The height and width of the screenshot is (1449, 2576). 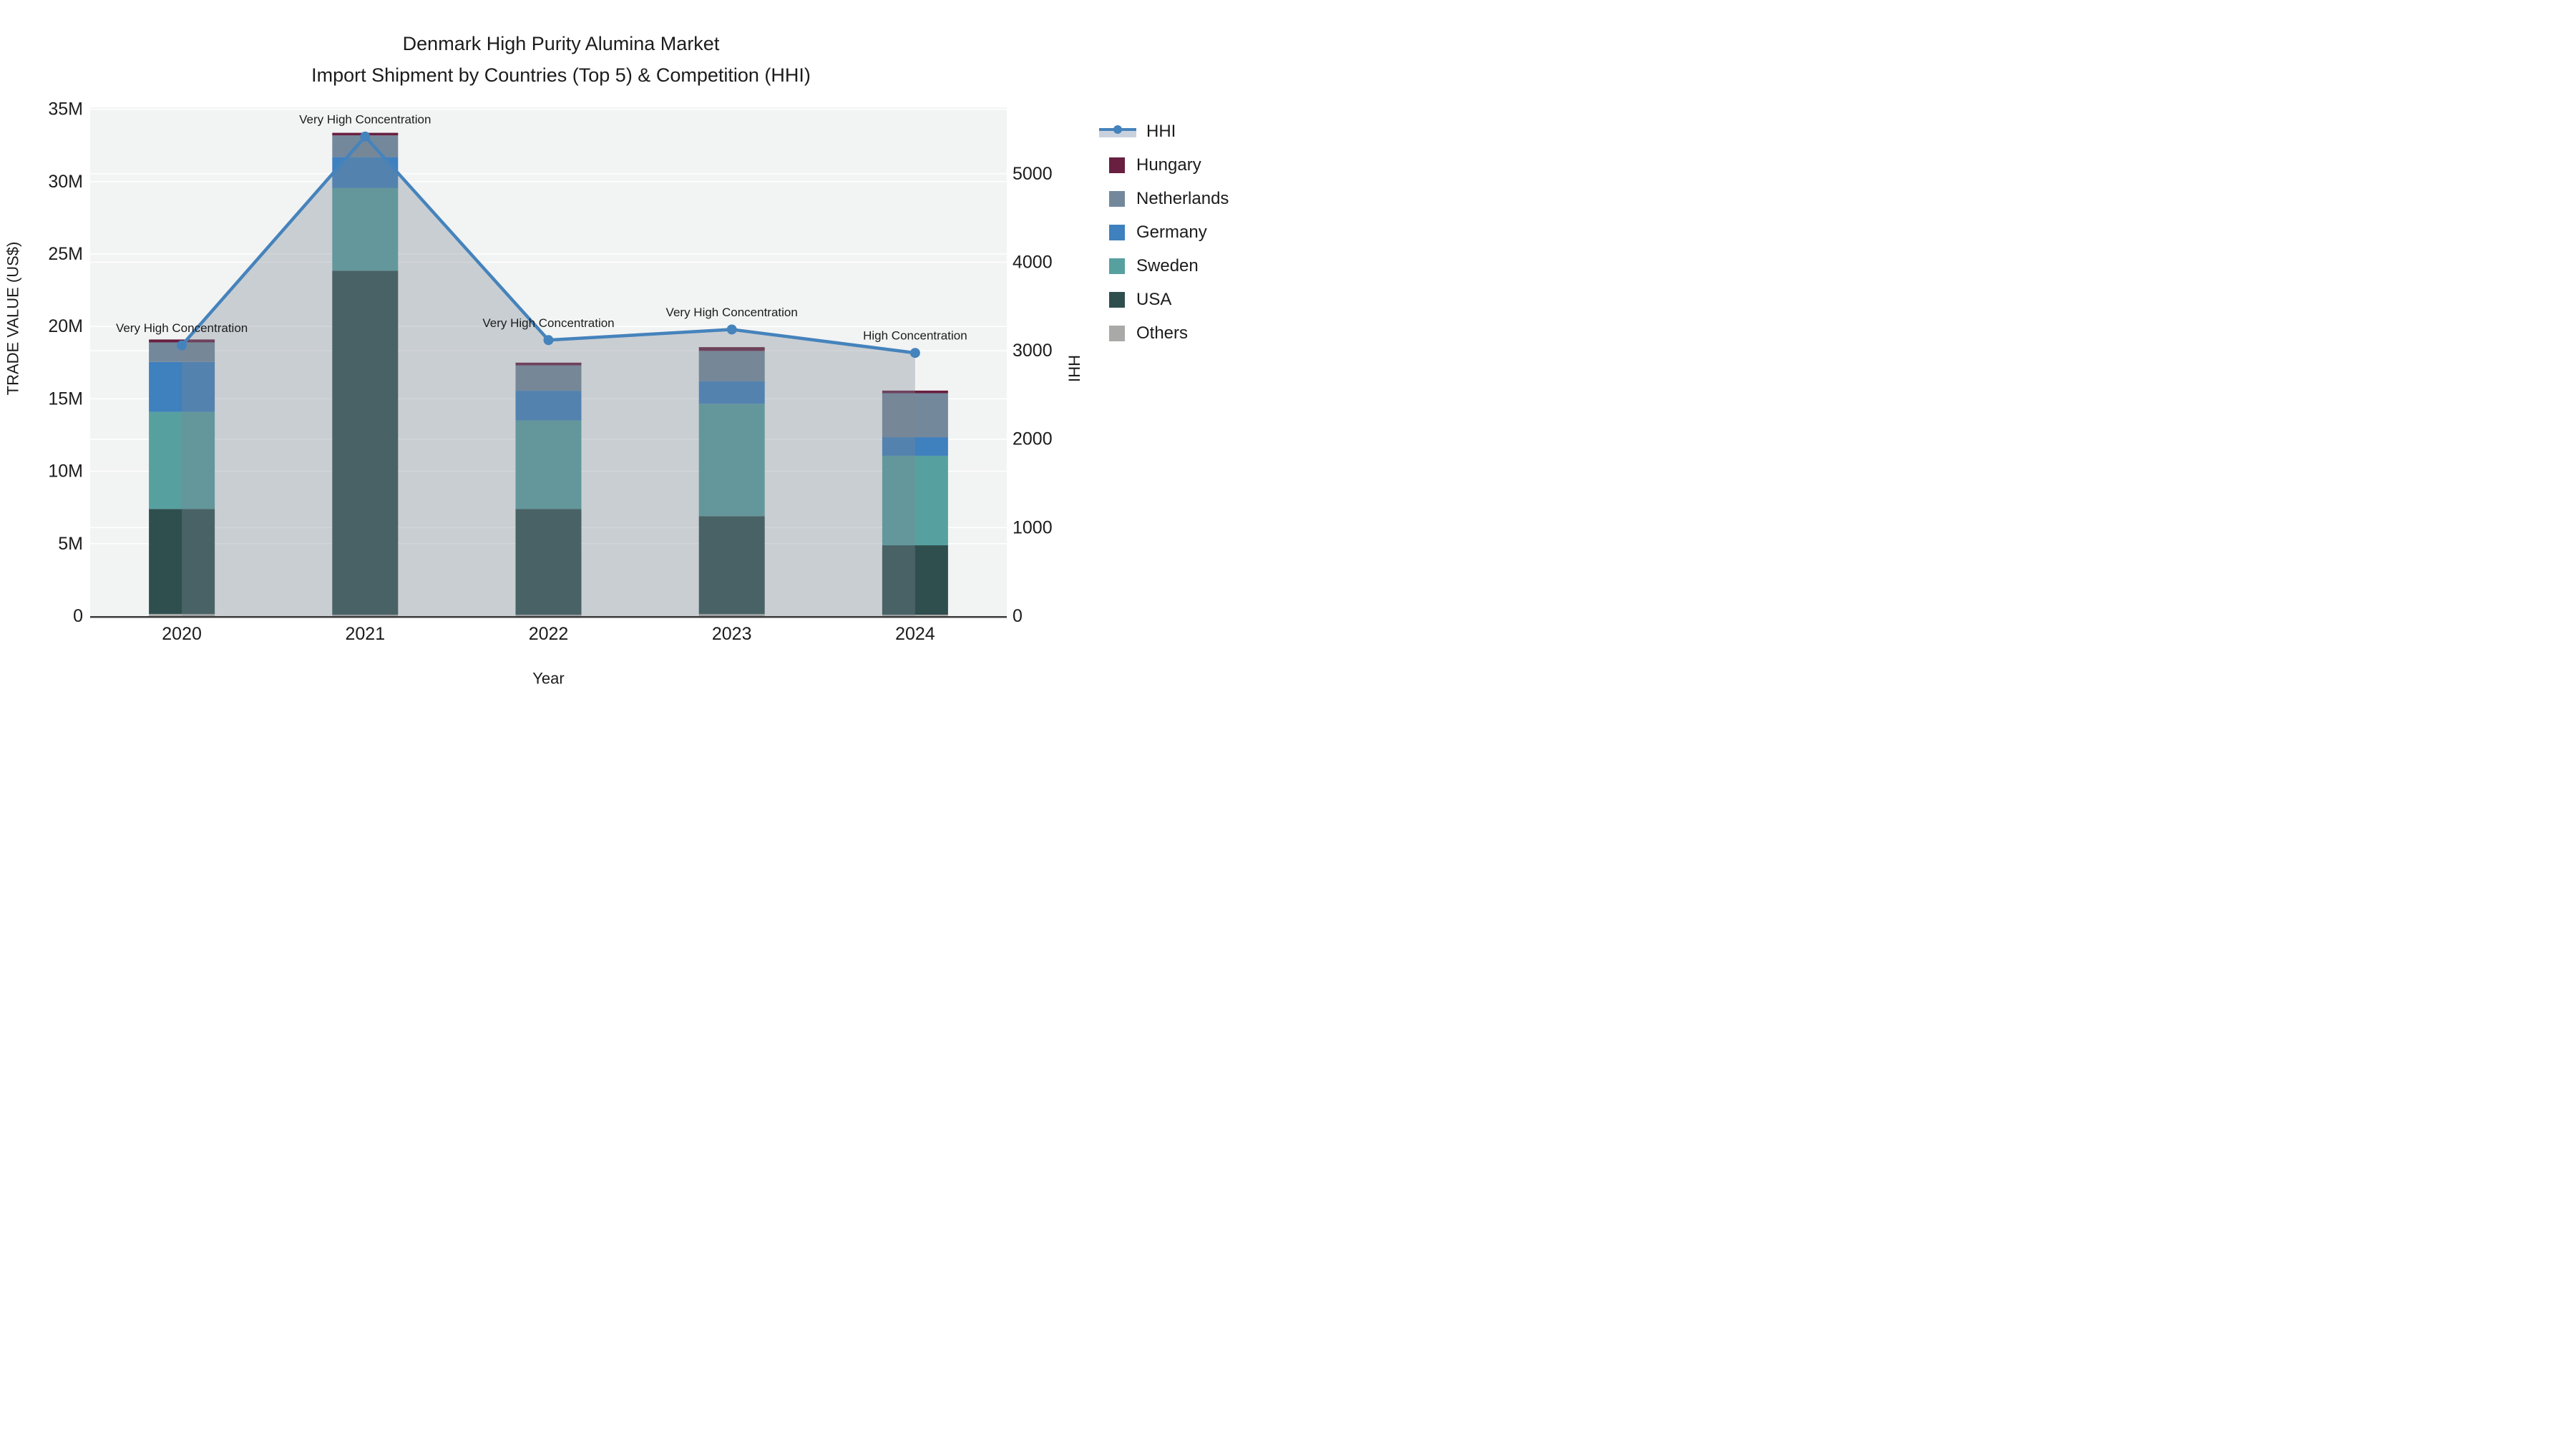 I want to click on bar-segment-2021-usa, so click(x=365, y=442).